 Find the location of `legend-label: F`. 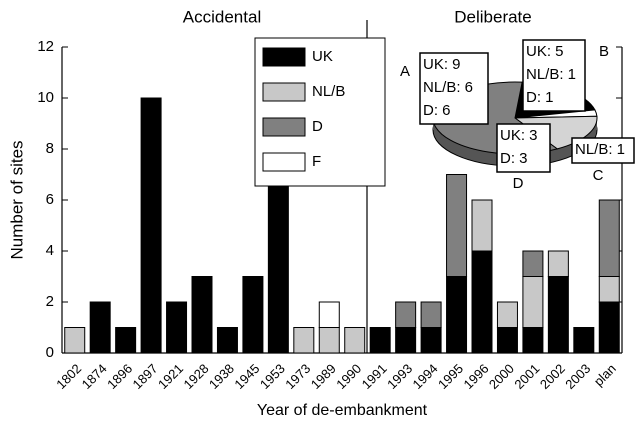

legend-label: F is located at coordinates (316, 161).